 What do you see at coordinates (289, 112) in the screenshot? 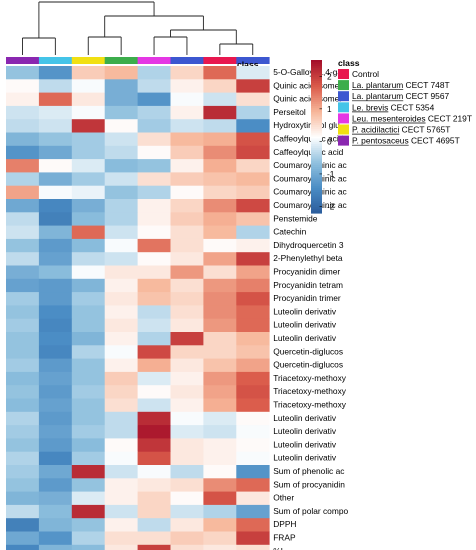
I see `row-label: Perseitol` at bounding box center [289, 112].